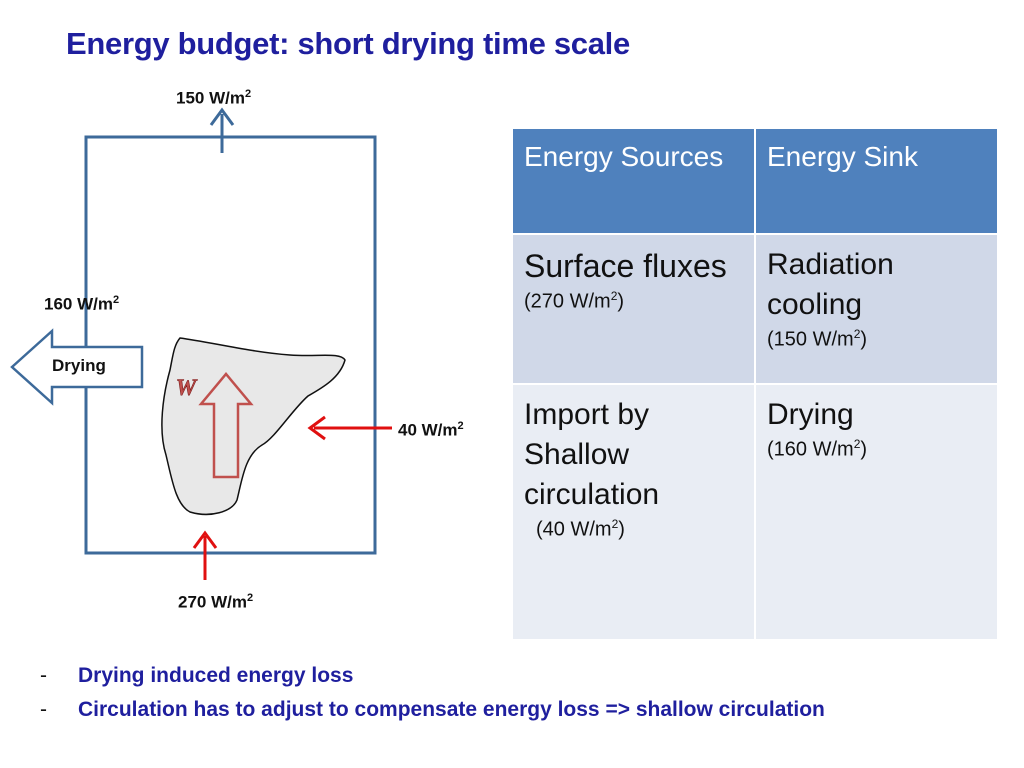 This screenshot has height=768, width=1024. I want to click on header-energy-sink: Energy Sink, so click(876, 181).